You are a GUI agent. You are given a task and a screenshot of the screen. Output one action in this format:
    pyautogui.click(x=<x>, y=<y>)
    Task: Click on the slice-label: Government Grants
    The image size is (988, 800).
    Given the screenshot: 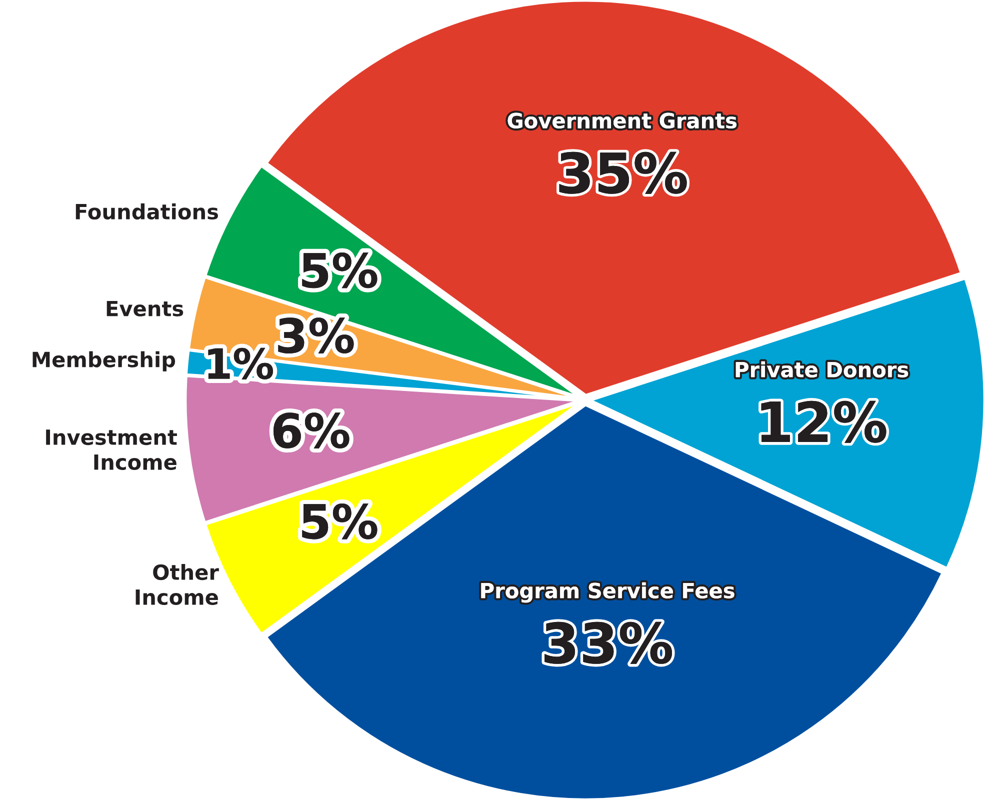 What is the action you would take?
    pyautogui.click(x=622, y=120)
    